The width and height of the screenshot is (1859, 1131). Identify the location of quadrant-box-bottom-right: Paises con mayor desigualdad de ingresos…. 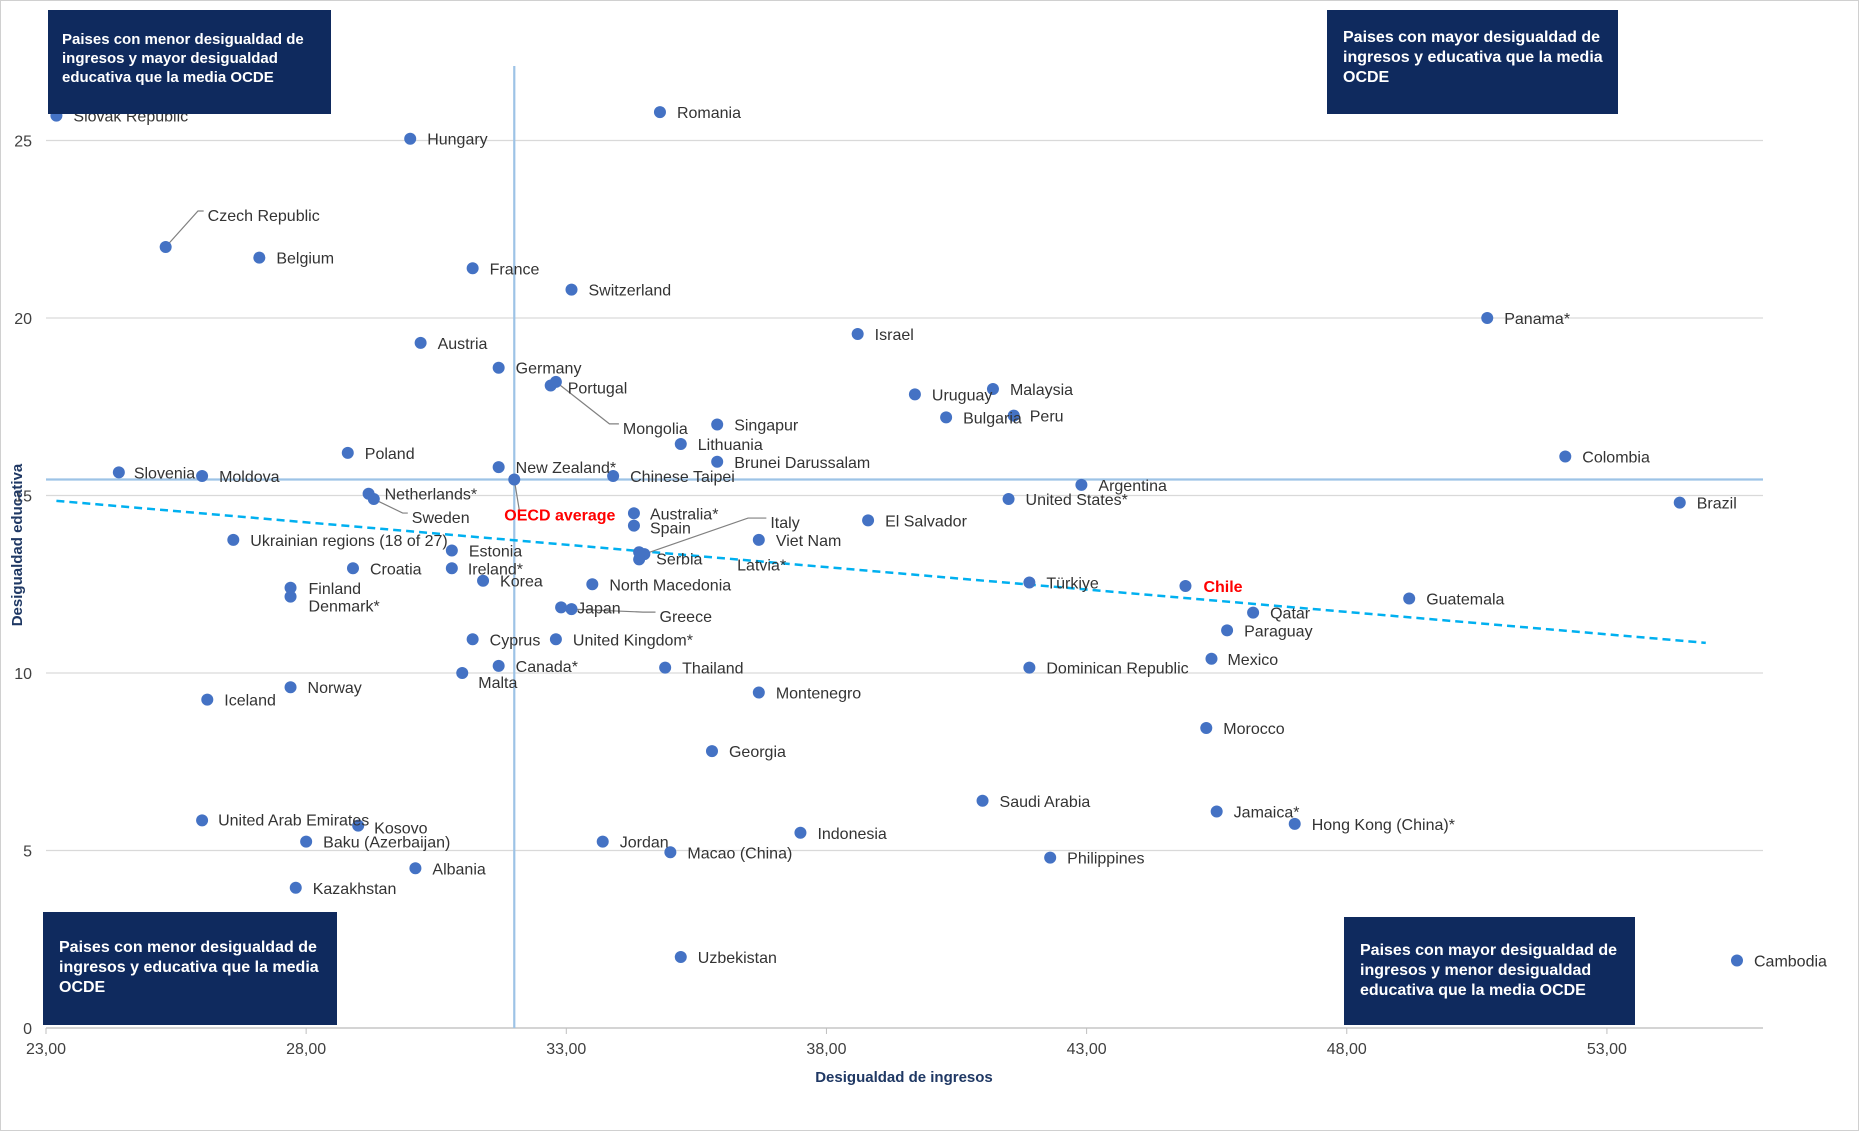
(1489, 971).